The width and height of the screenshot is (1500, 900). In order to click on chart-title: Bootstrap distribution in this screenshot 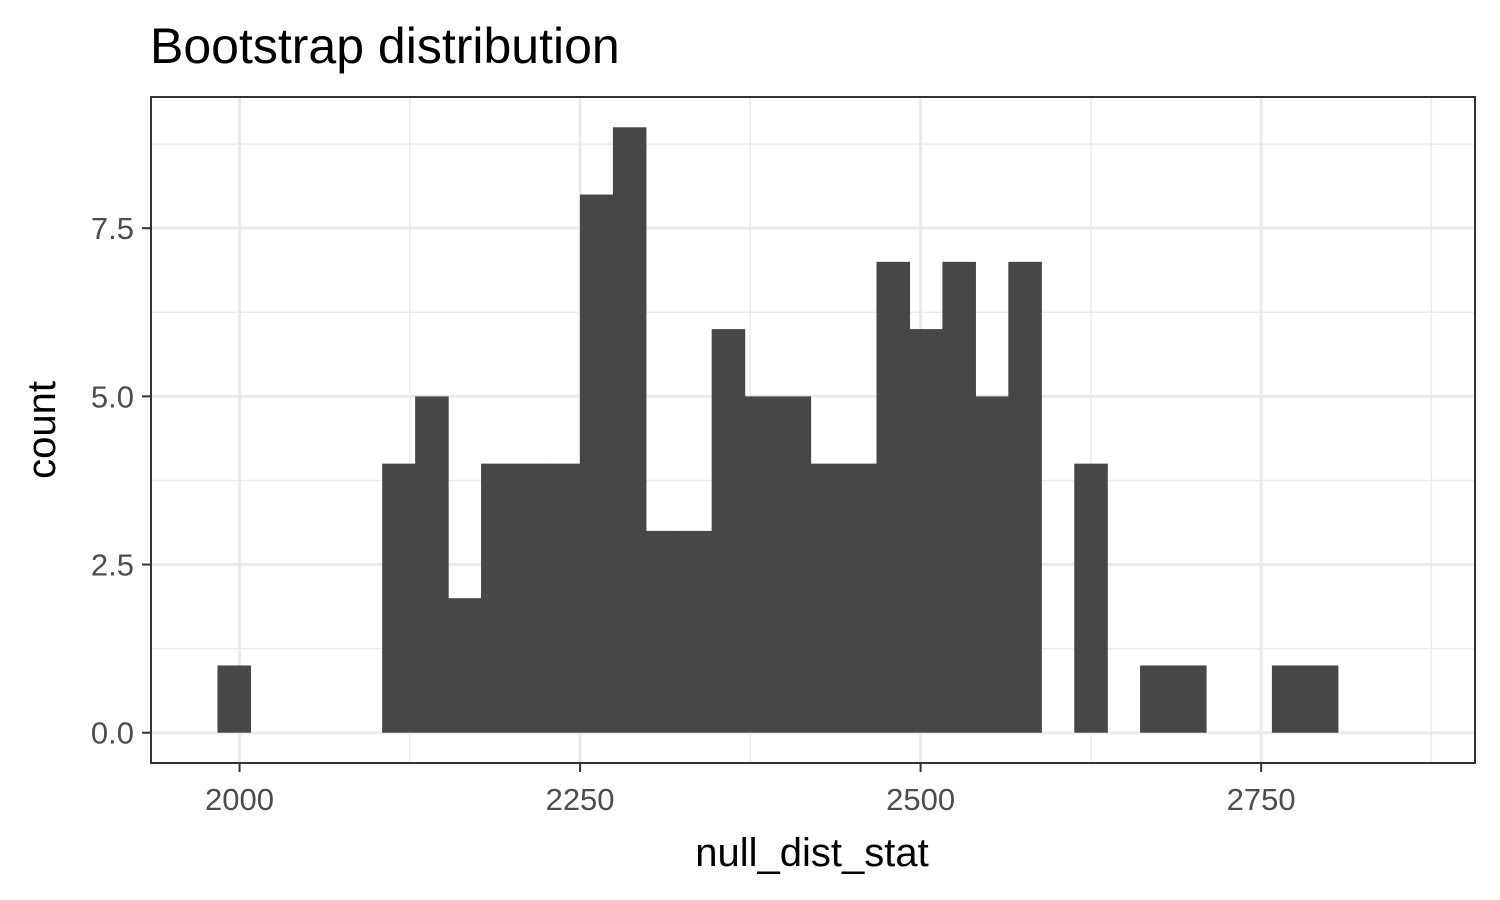, I will do `click(385, 46)`.